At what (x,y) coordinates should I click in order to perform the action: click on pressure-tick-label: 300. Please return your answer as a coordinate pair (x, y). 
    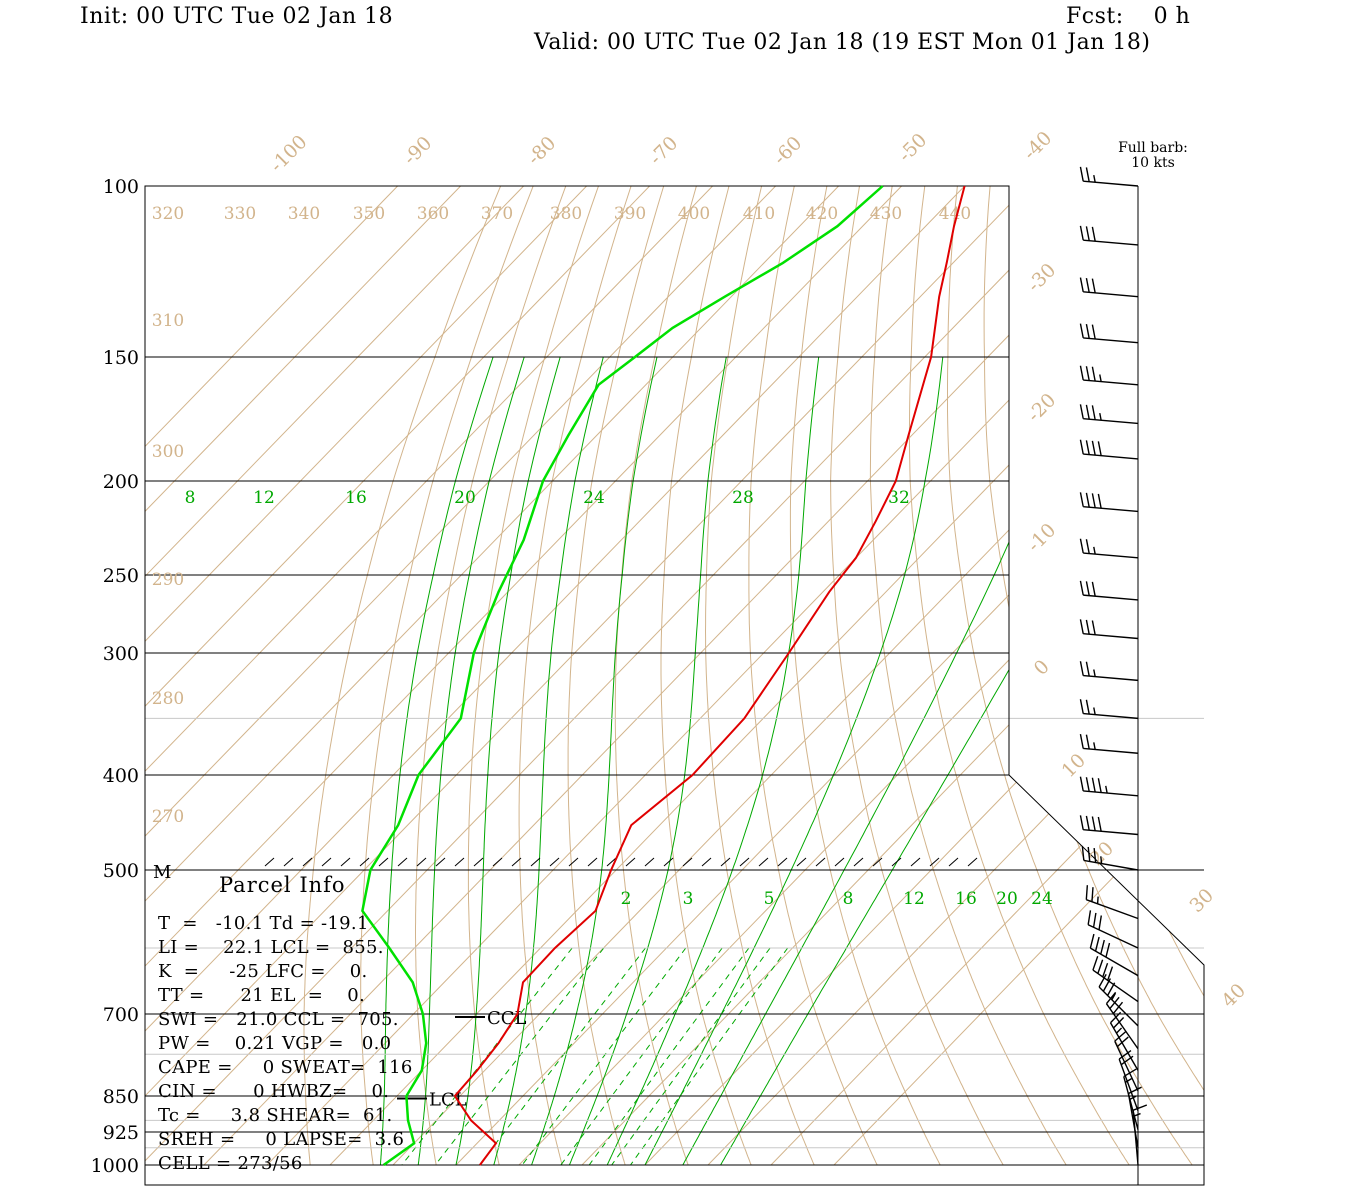
    Looking at the image, I should click on (121, 654).